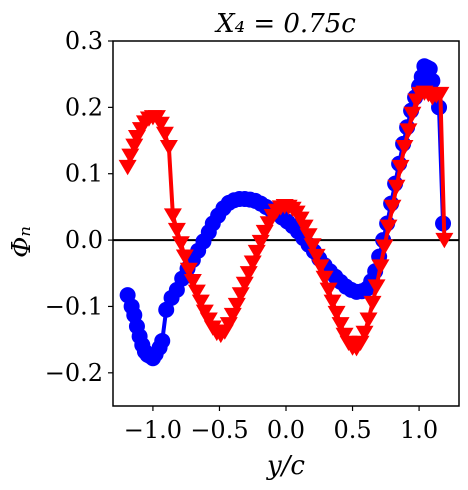  I want to click on chart-title: X₄ = 0.75c, so click(285, 24).